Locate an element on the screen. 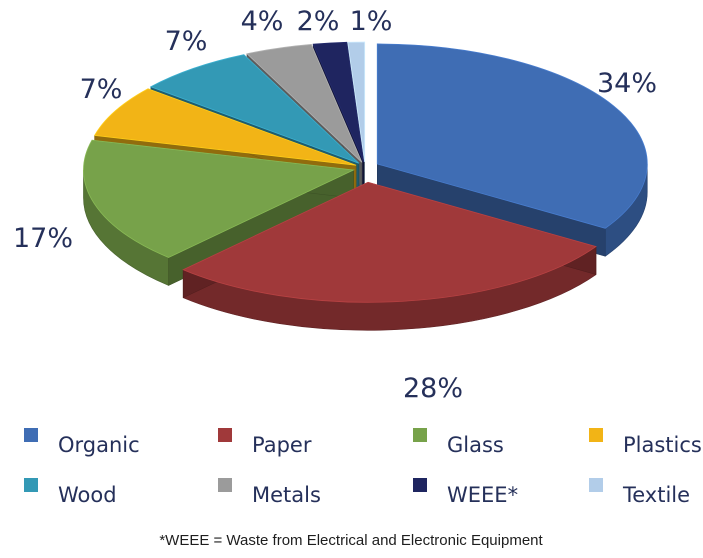 The height and width of the screenshot is (558, 703). legend-label-organic: Organic is located at coordinates (99, 445).